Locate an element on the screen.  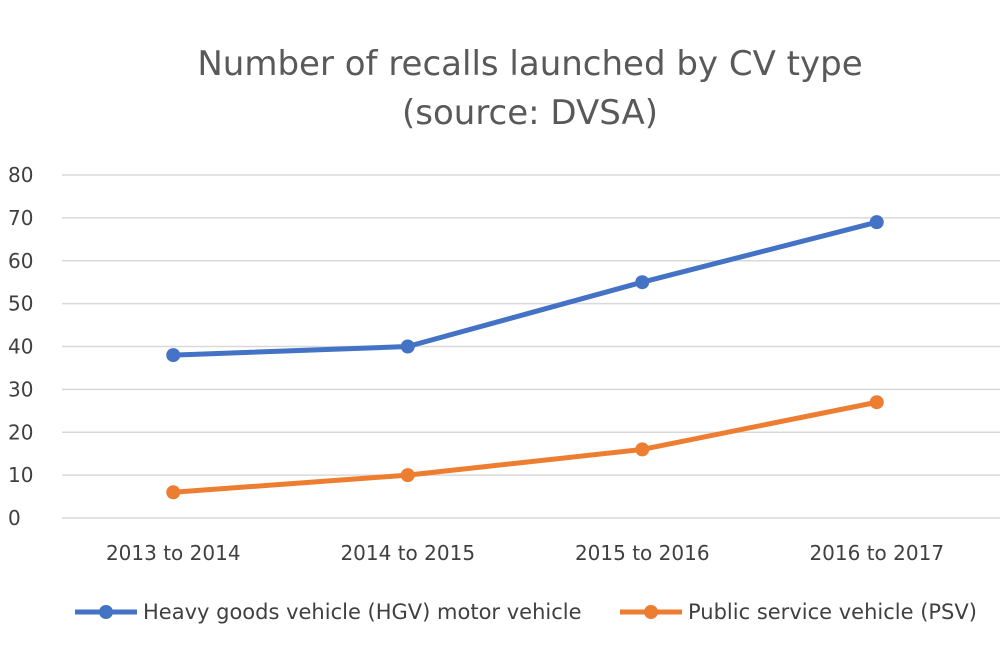
y-tick-label: 0 is located at coordinates (14, 518).